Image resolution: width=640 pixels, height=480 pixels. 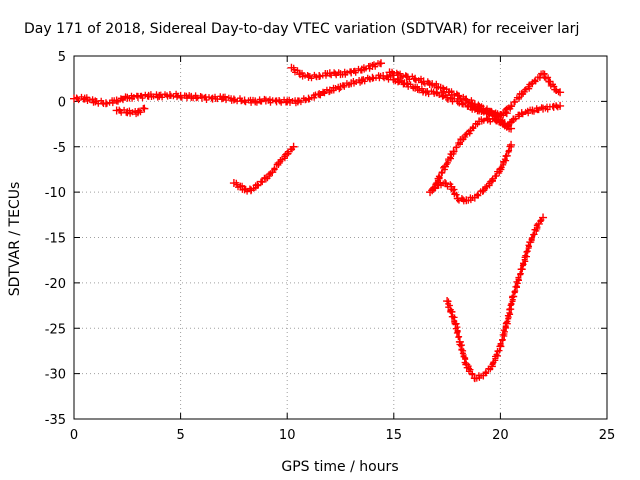 What do you see at coordinates (55, 420) in the screenshot?
I see `y-tick-label: -35` at bounding box center [55, 420].